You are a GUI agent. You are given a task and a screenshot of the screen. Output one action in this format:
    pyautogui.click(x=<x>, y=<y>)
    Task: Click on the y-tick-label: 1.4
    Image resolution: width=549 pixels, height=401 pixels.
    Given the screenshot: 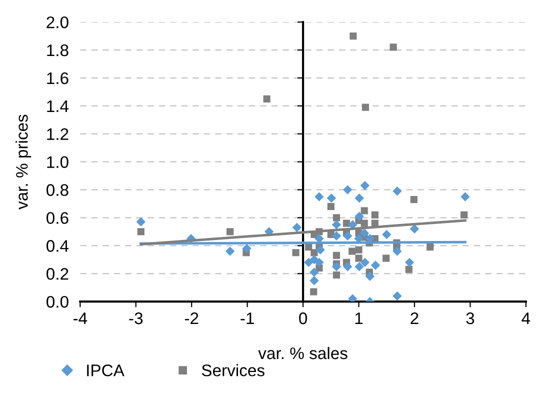 What is the action you would take?
    pyautogui.click(x=58, y=106)
    